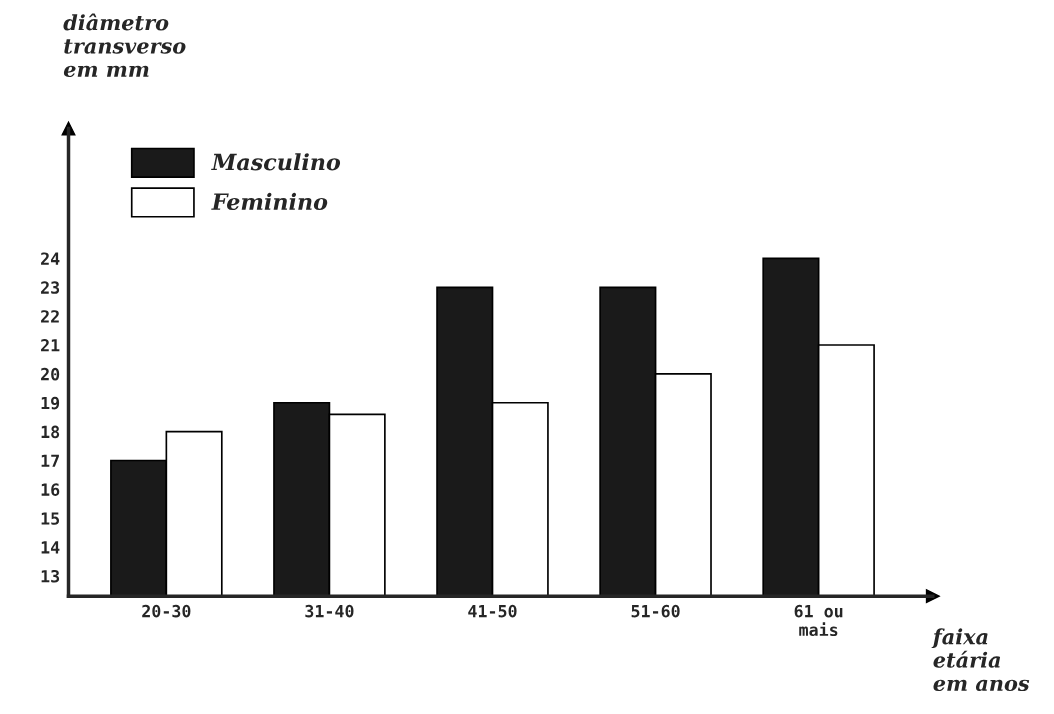 The image size is (1054, 714). What do you see at coordinates (276, 162) in the screenshot?
I see `legend-label: Masculino` at bounding box center [276, 162].